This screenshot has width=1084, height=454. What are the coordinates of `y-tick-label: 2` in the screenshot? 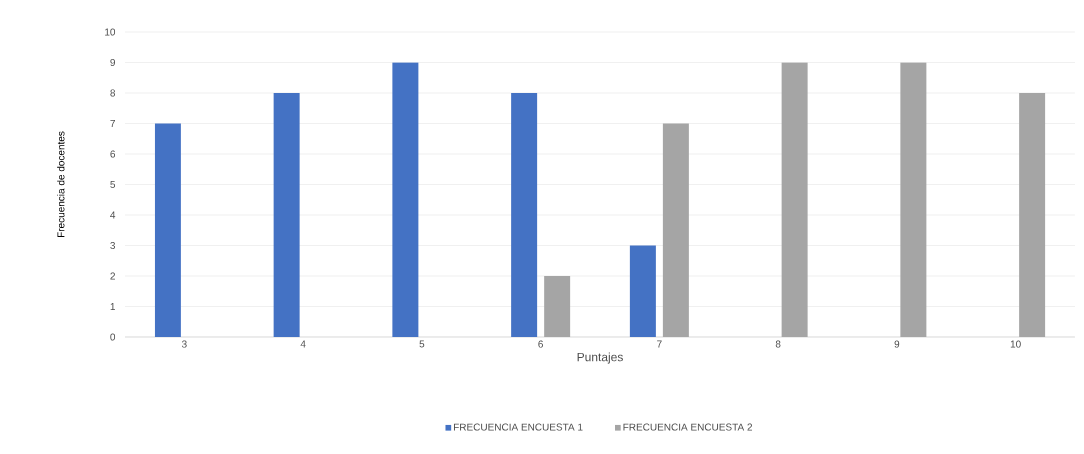 It's located at (112, 276).